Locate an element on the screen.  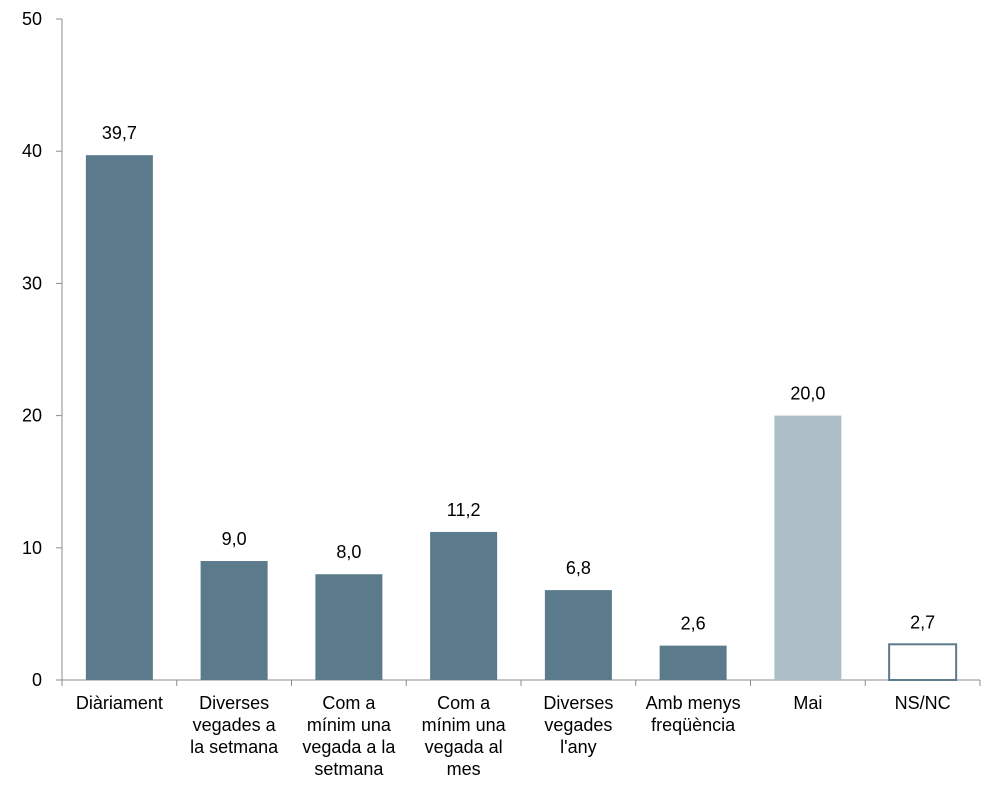
category-label-line: vegada al is located at coordinates (464, 747).